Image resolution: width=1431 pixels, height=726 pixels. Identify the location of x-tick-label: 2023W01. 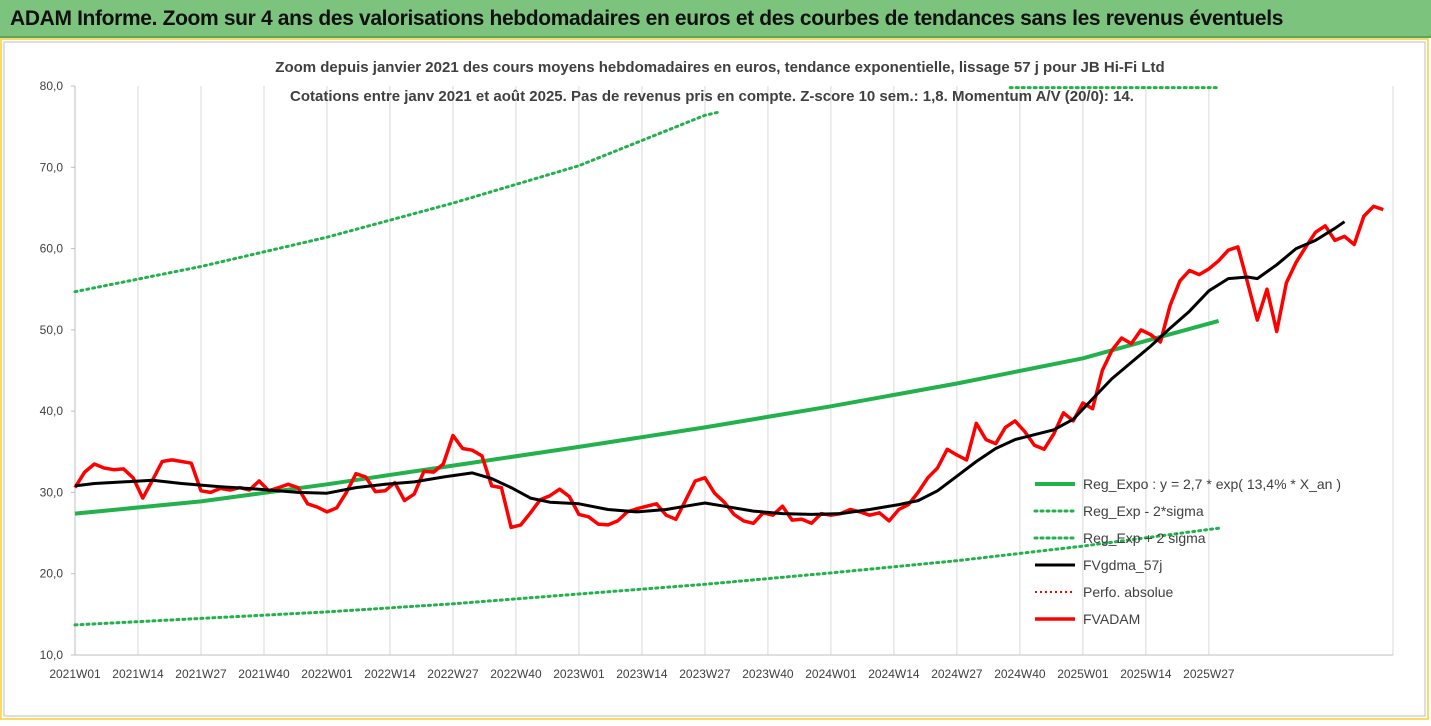
(579, 674).